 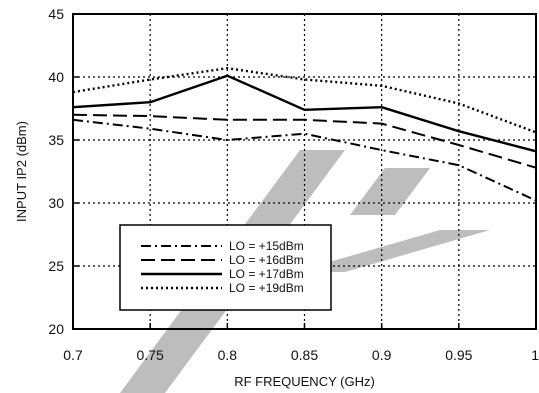 What do you see at coordinates (458, 355) in the screenshot?
I see `x-tick-label: 0.95` at bounding box center [458, 355].